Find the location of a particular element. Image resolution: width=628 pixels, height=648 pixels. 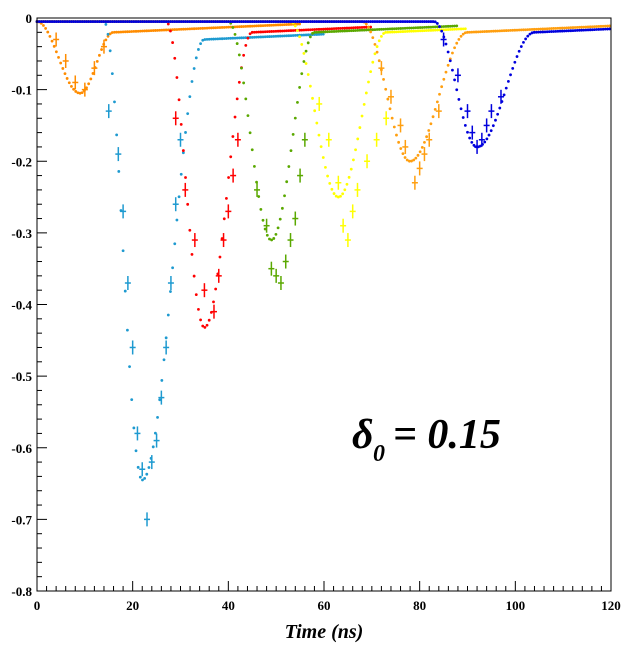

y-tick-label: 0 is located at coordinates (29, 18).